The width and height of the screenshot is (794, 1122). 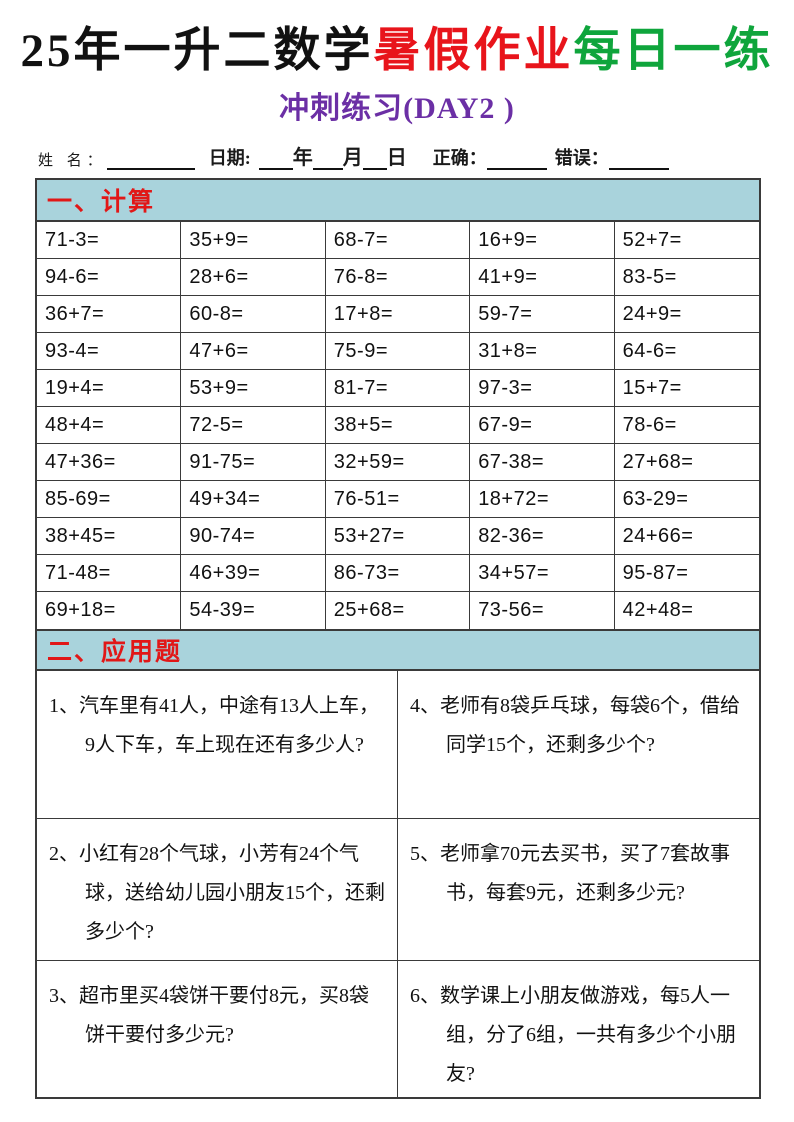 I want to click on word-problem-body: 小红有28个气球，小芳有24个气球，送给幼儿园小朋友15个，还剩多少个?, so click(x=232, y=893).